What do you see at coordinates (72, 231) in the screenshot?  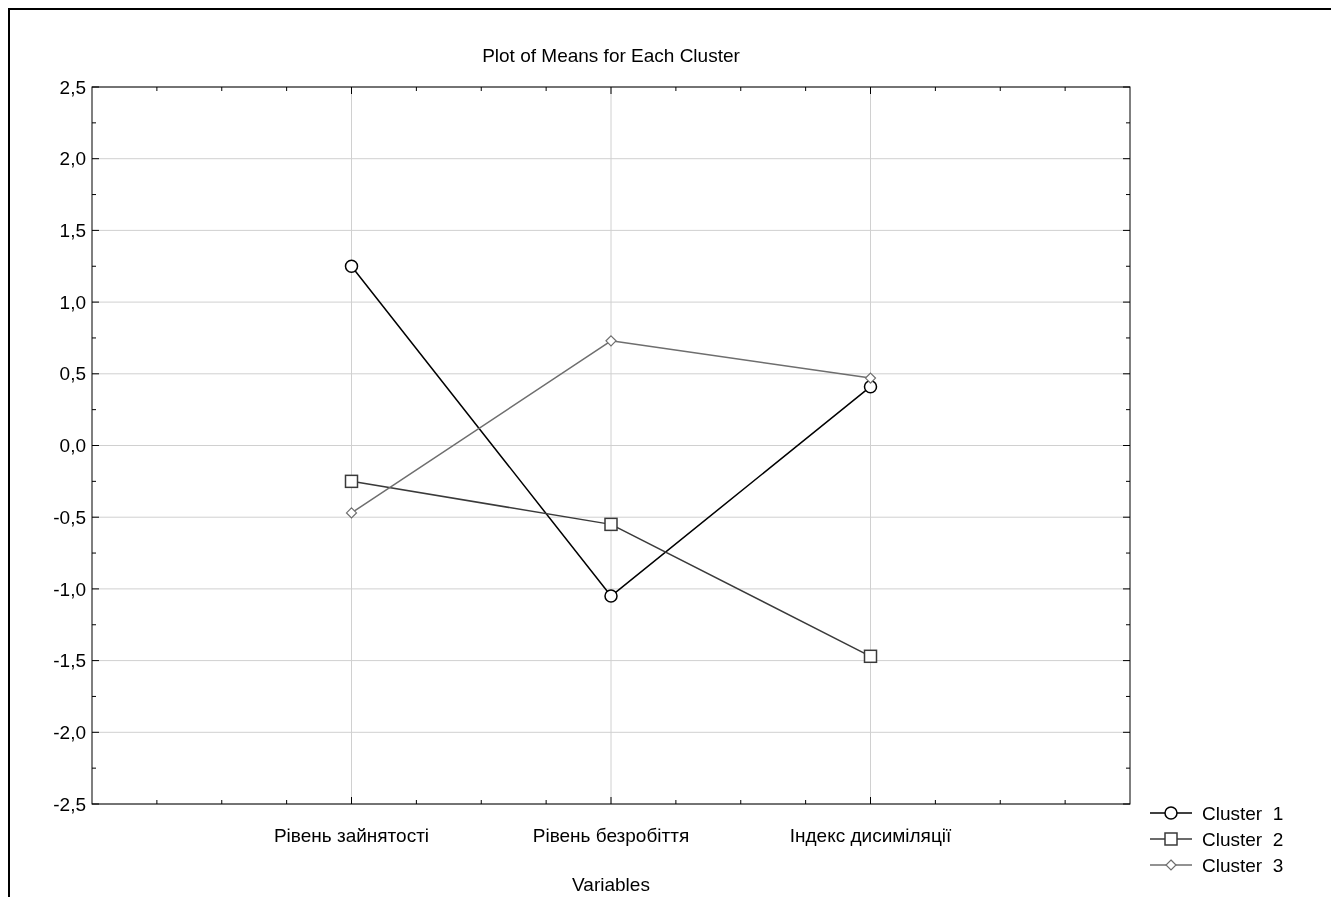 I see `y-tick-label: 1,5` at bounding box center [72, 231].